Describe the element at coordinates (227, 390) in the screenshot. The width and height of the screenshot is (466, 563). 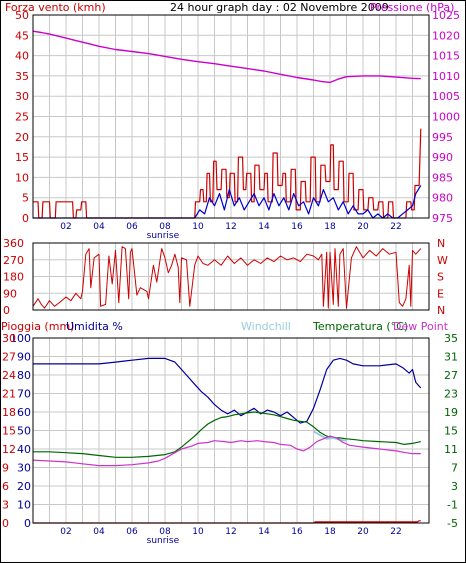
I see `series-humidity` at that location.